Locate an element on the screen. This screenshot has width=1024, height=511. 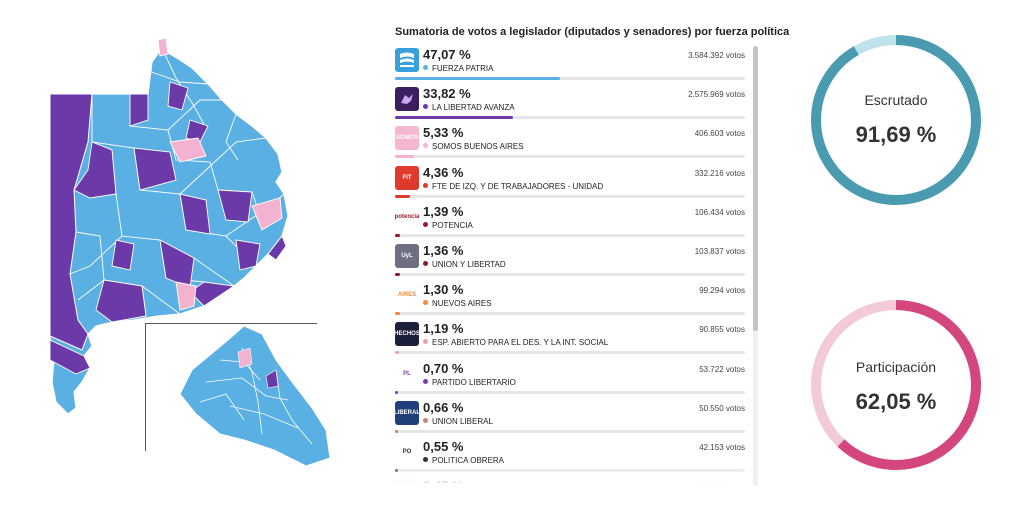
party-logo: PL is located at coordinates (407, 373).